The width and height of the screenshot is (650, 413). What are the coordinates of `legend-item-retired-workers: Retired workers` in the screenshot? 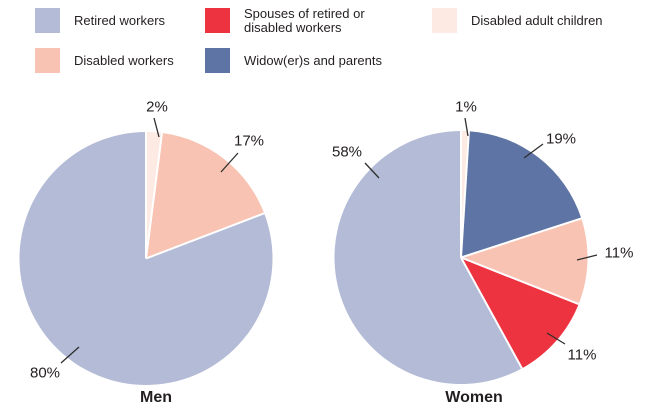 It's located at (100, 20).